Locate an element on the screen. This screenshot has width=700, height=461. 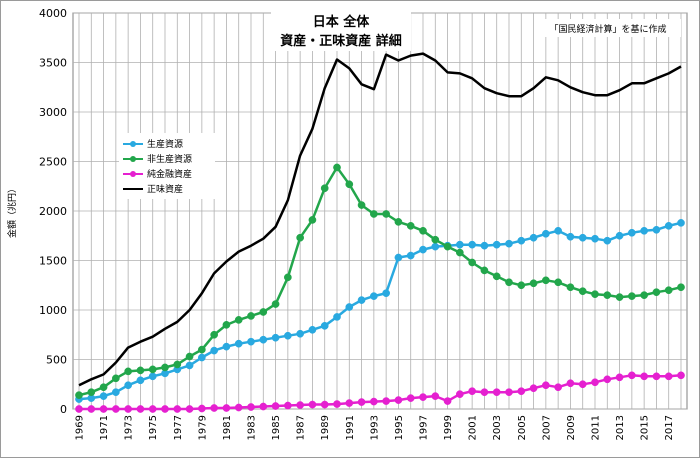
x-tick-label: 1989 is located at coordinates (325, 427).